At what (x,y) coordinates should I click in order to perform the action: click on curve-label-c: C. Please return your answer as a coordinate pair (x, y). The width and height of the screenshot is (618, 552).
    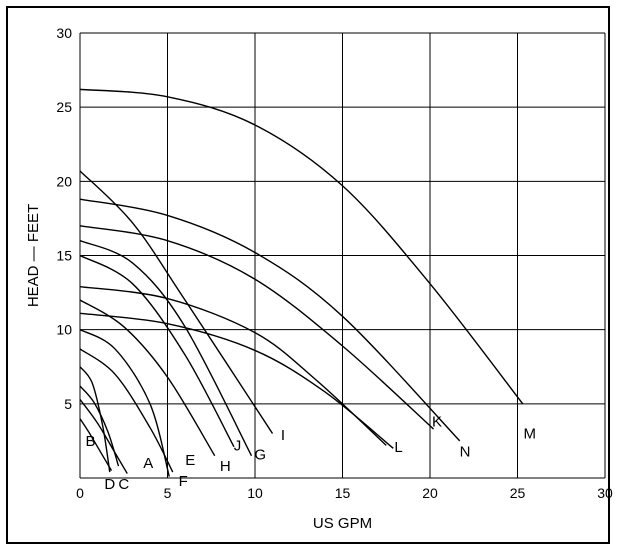
    Looking at the image, I should click on (123, 484).